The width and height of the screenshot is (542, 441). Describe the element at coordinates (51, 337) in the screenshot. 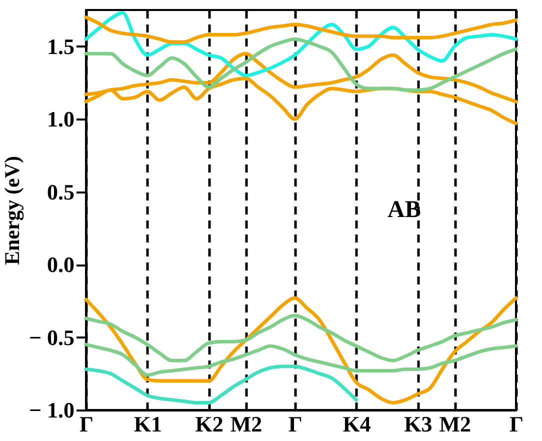

I see `y-tick-label: − 0.5` at that location.